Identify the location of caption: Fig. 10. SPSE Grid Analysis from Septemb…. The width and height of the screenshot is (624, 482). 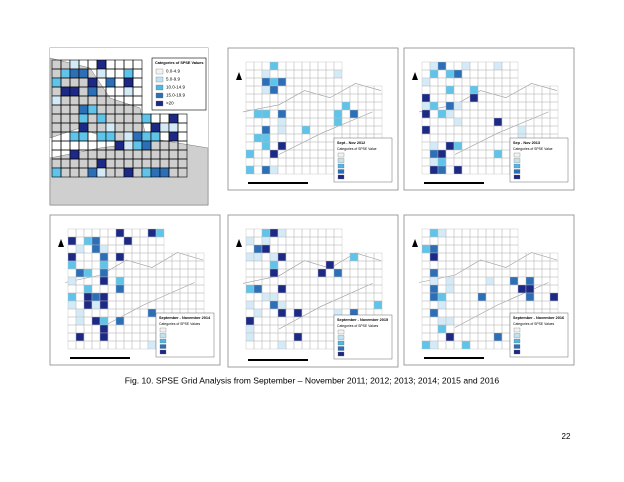
(312, 380).